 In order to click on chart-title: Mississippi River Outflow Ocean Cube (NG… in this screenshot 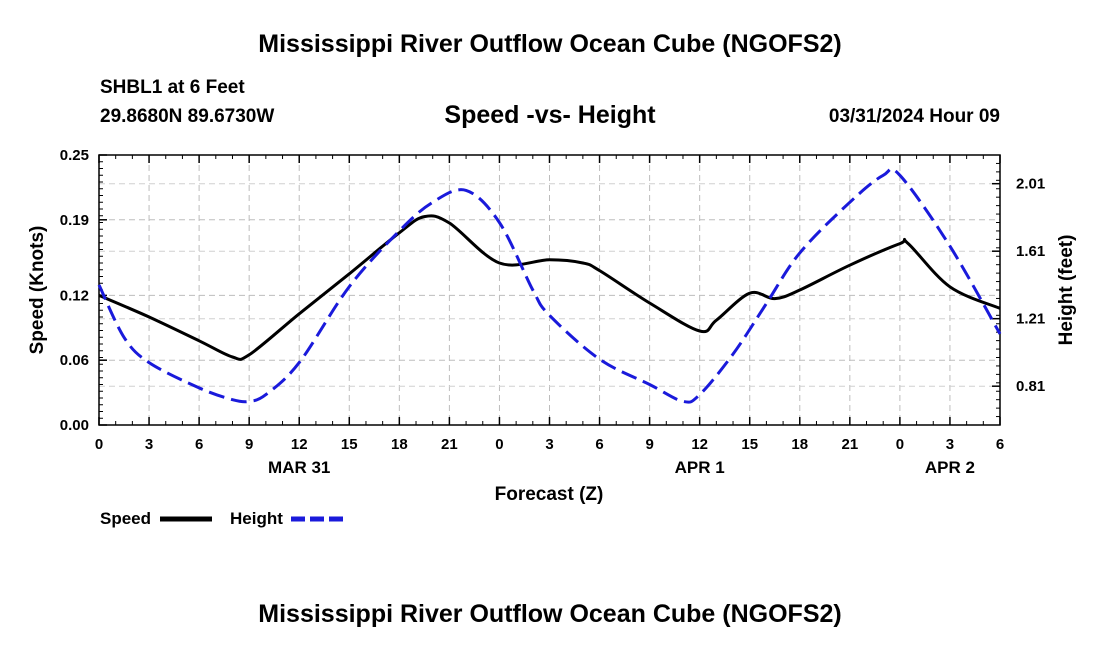, I will do `click(550, 44)`.